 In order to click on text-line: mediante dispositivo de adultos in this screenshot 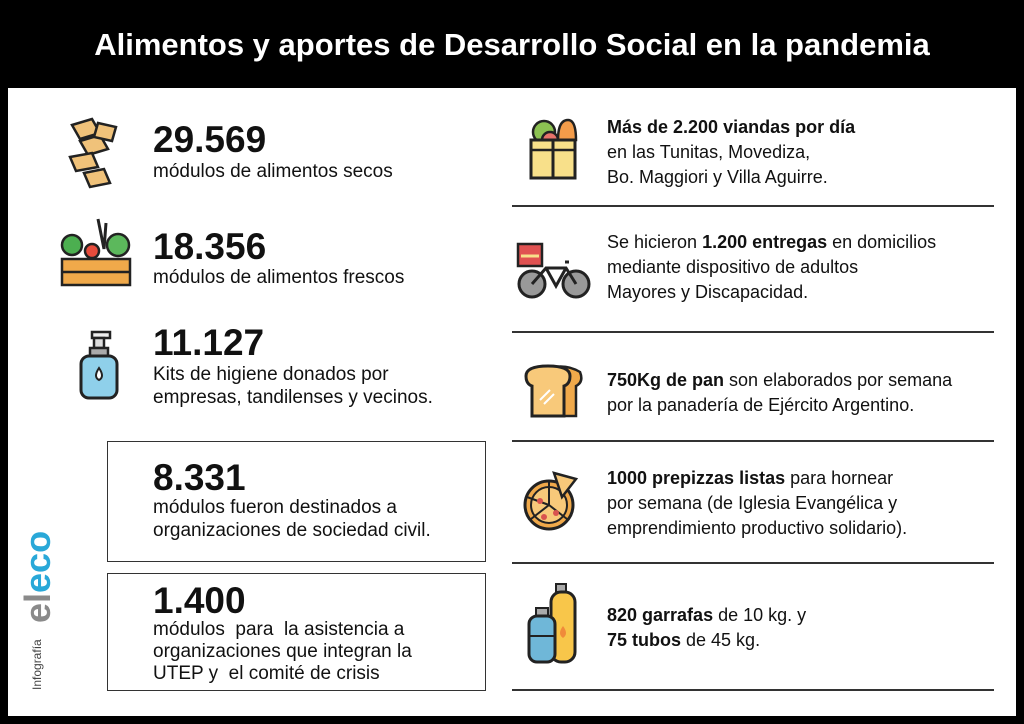, I will do `click(733, 267)`.